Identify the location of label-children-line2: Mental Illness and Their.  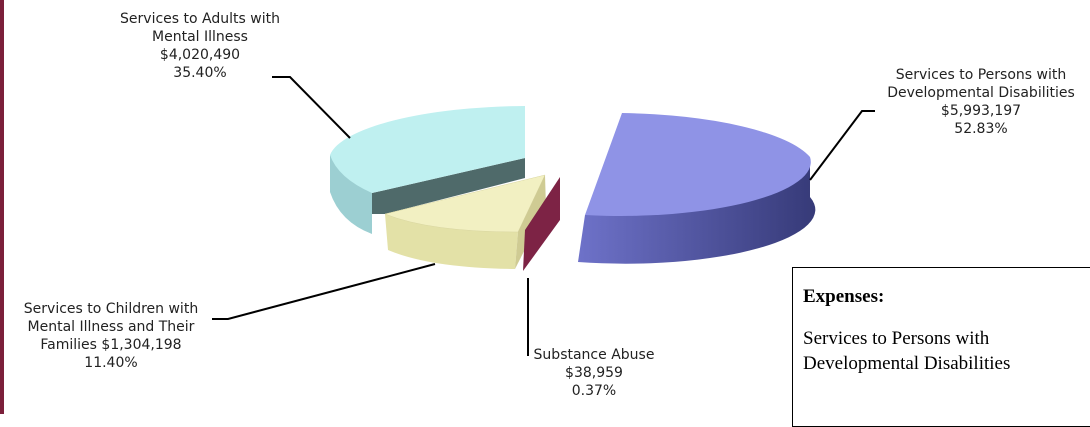
(111, 327).